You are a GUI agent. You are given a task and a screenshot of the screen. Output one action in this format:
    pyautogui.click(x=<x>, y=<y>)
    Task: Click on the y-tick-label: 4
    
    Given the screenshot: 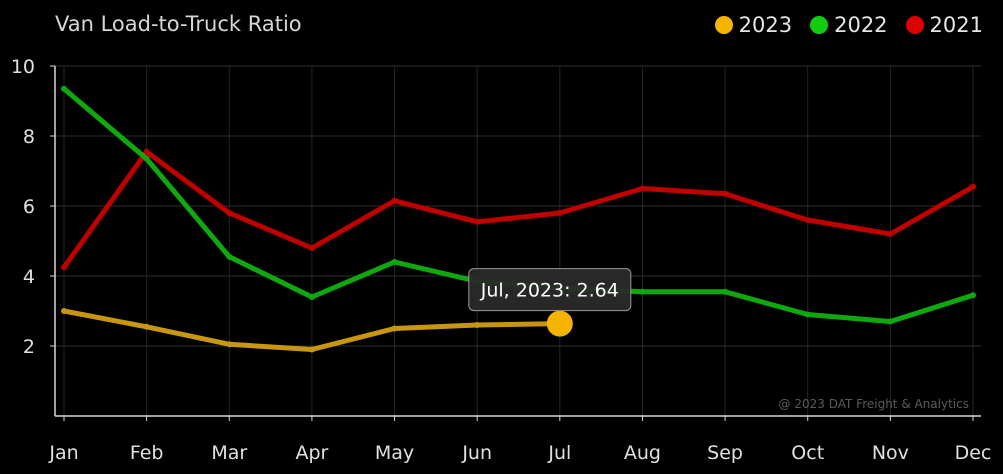 What is the action you would take?
    pyautogui.click(x=29, y=277)
    